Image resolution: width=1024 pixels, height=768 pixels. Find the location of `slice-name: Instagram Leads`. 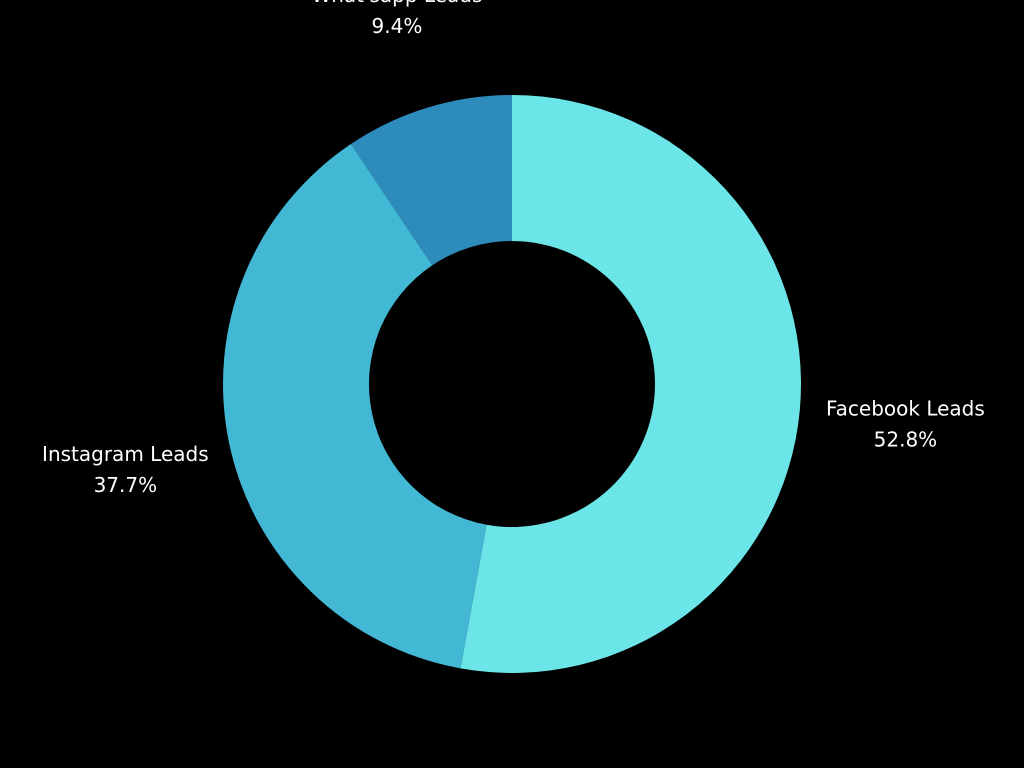

slice-name: Instagram Leads is located at coordinates (125, 454).